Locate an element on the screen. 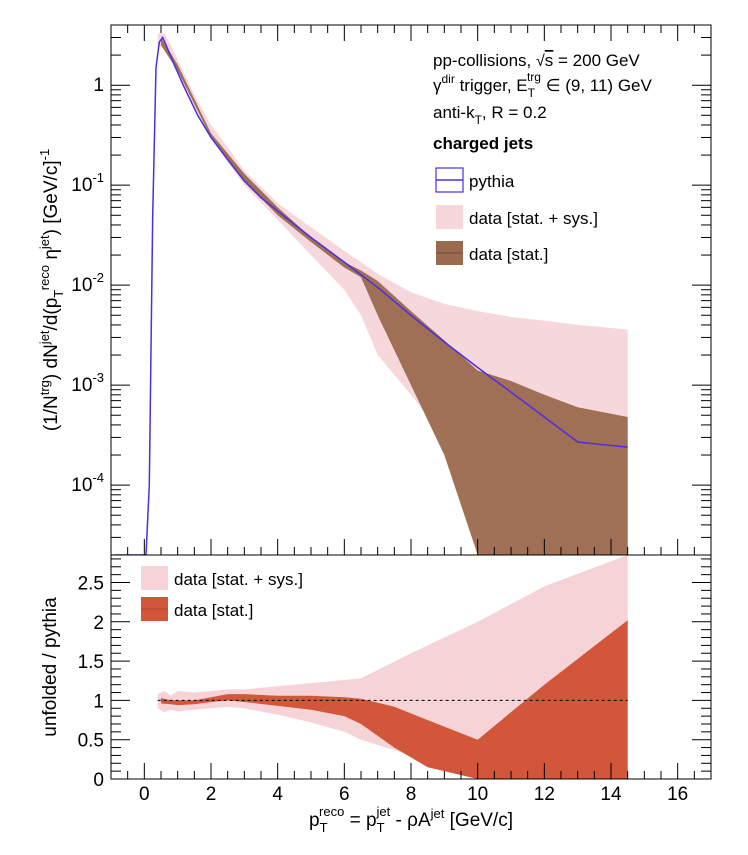 The width and height of the screenshot is (748, 855). annotation-jets: charged jets is located at coordinates (483, 143).